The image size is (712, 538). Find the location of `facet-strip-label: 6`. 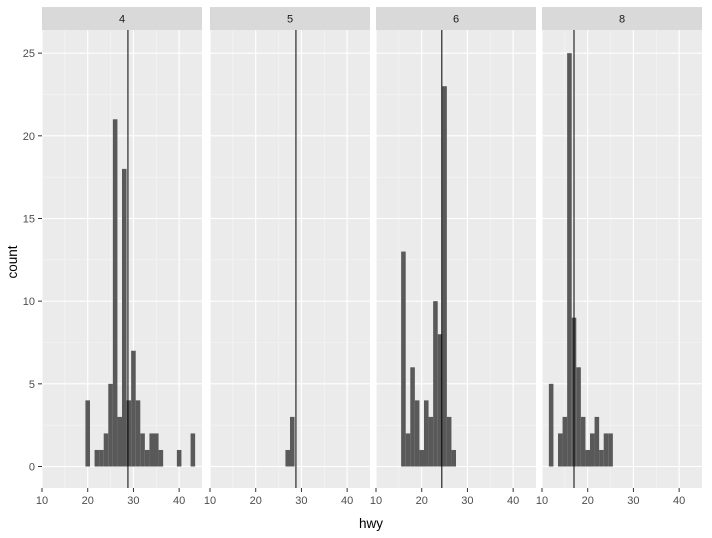

facet-strip-label: 6 is located at coordinates (456, 20).